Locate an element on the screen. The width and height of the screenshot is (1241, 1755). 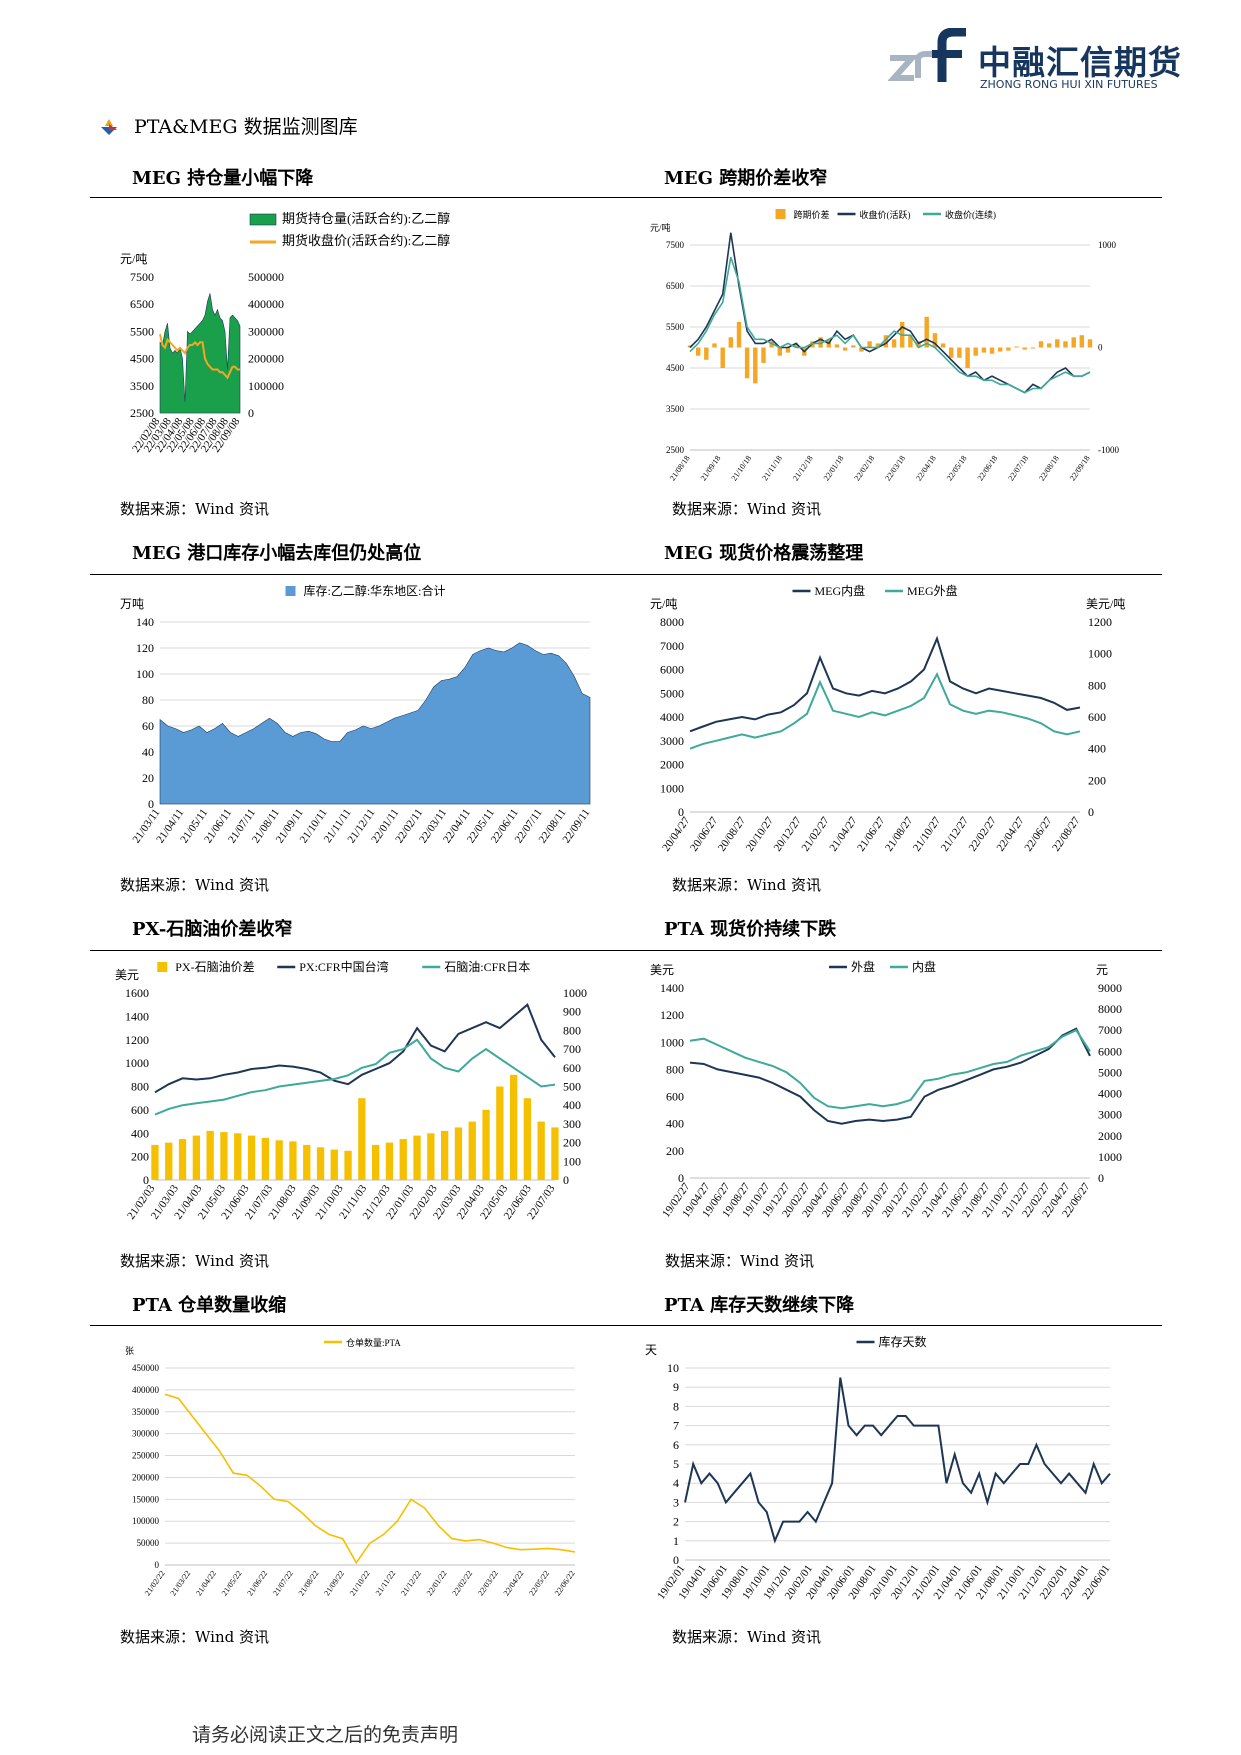
x-tick-label: 22/07/18 is located at coordinates (1018, 468).